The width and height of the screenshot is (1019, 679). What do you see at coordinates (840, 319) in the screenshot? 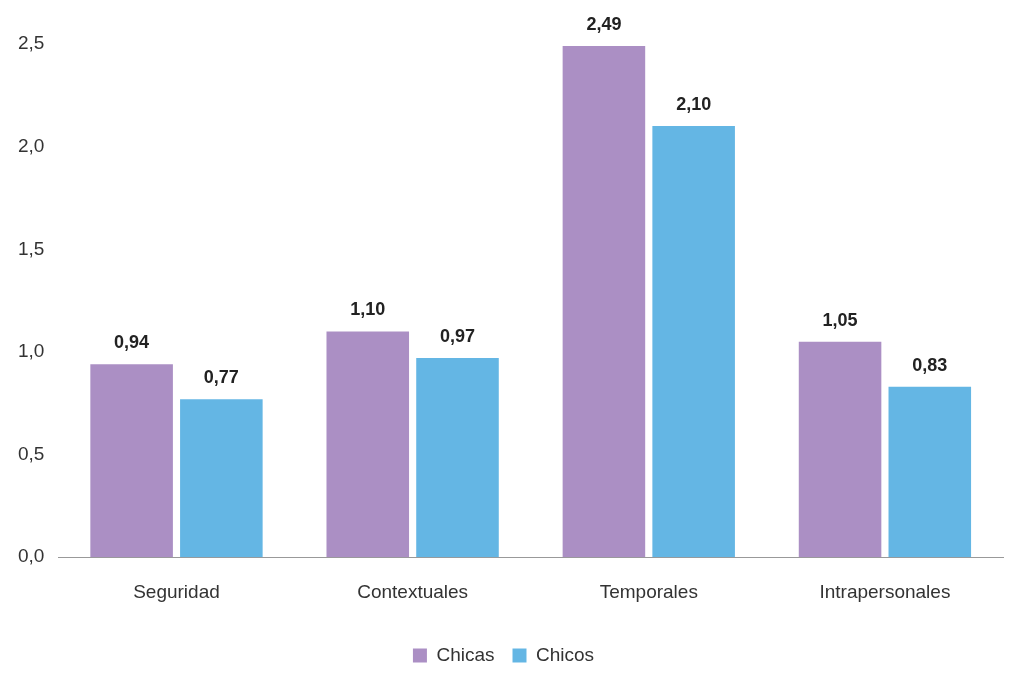
I see `data-label: 1,05` at bounding box center [840, 319].